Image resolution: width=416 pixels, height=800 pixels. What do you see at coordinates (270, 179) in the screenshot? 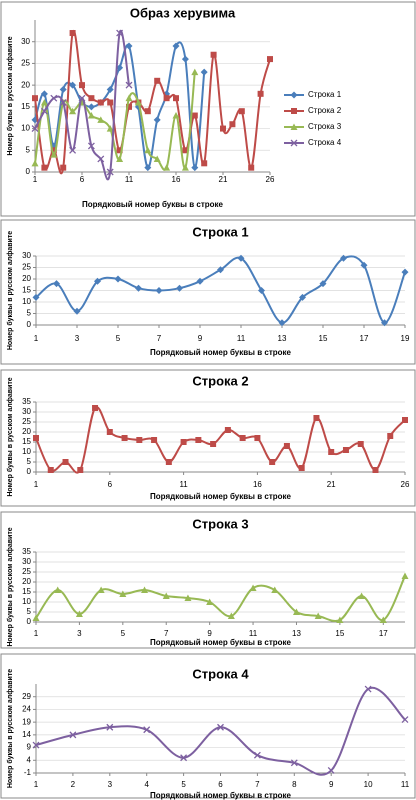
I see `x-tick-label: 26` at bounding box center [270, 179].